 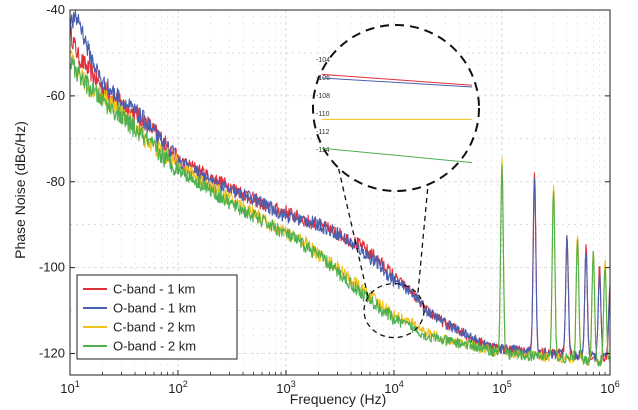 I want to click on x-tick-label: 10⁶, so click(x=609, y=387).